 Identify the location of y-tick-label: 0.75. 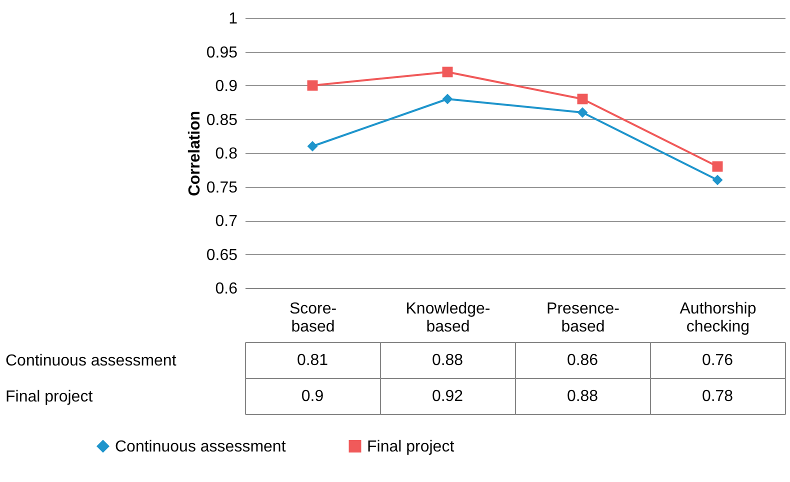
(222, 187).